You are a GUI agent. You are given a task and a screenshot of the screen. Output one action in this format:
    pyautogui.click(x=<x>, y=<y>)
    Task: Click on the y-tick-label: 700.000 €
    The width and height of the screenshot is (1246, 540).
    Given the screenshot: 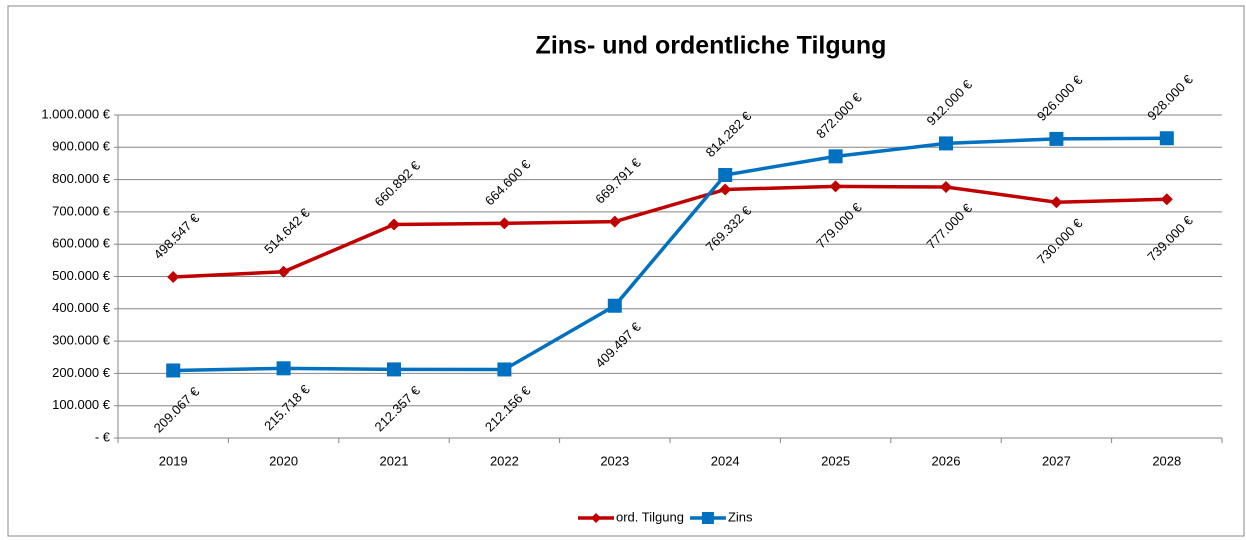 What is the action you would take?
    pyautogui.click(x=81, y=210)
    